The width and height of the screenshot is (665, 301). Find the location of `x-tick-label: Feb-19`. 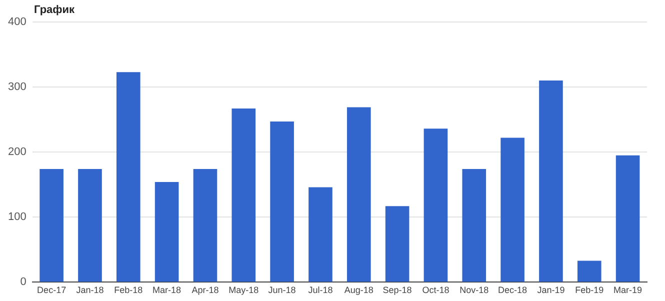

x-tick-label: Feb-19 is located at coordinates (589, 290).